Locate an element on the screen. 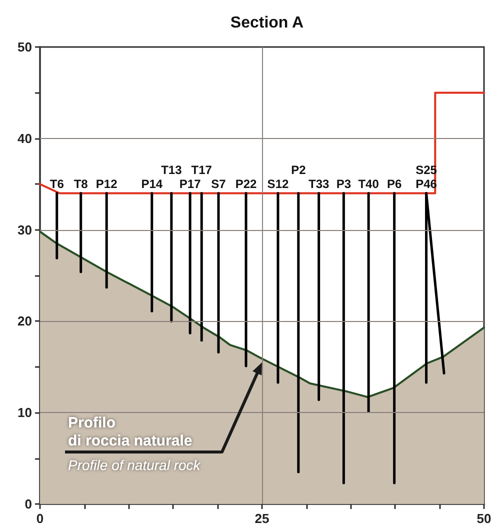 Image resolution: width=497 pixels, height=532 pixels. series-label: T17 is located at coordinates (201, 170).